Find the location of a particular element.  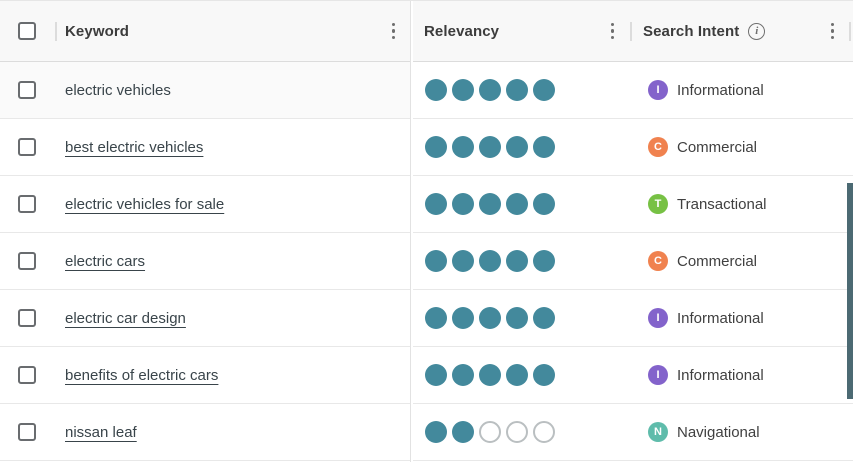

keyword-link: electric cars is located at coordinates (105, 261).